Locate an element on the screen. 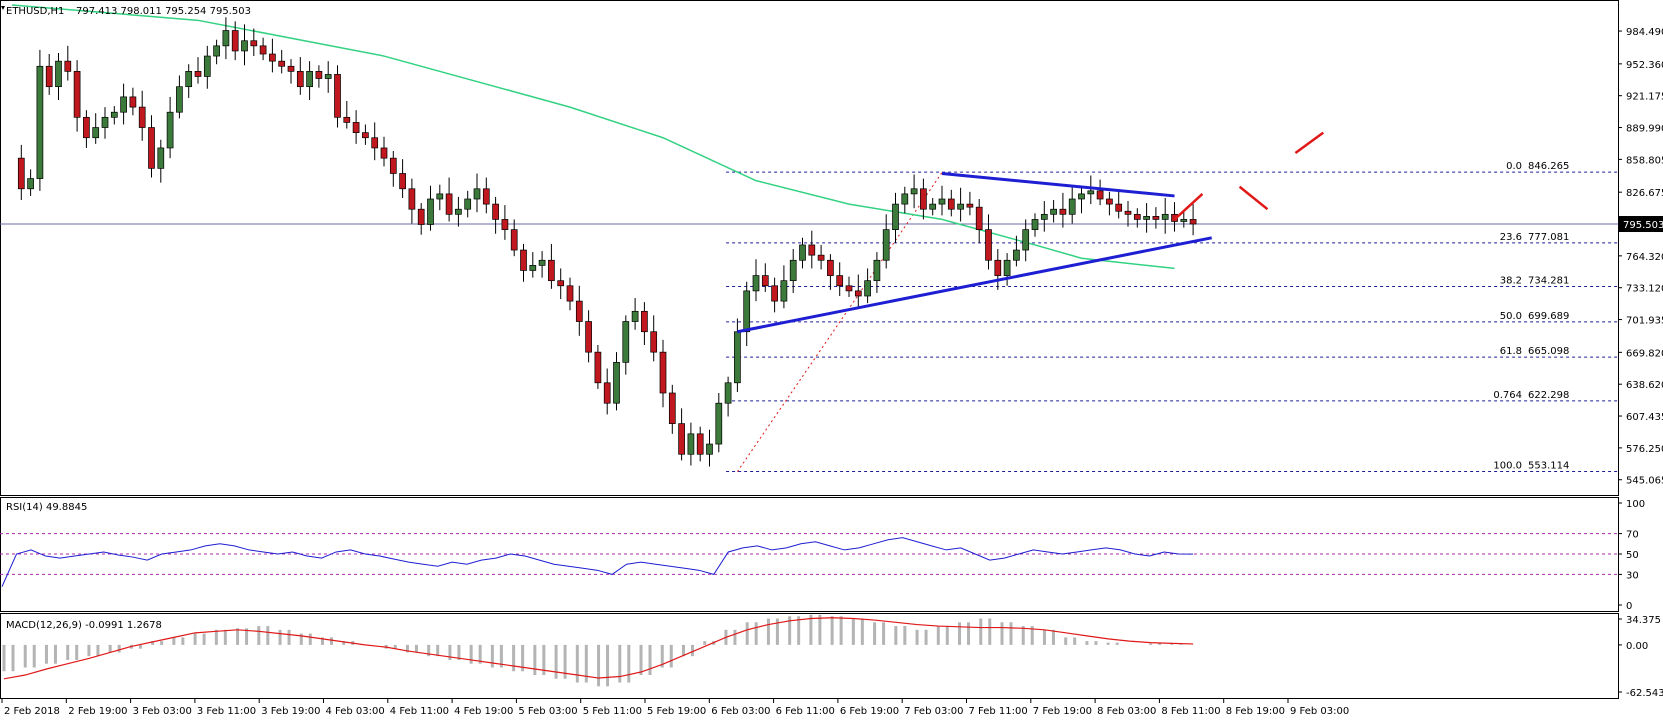 The width and height of the screenshot is (1663, 720). time-tick-label: 6 Feb 11:00 is located at coordinates (805, 711).